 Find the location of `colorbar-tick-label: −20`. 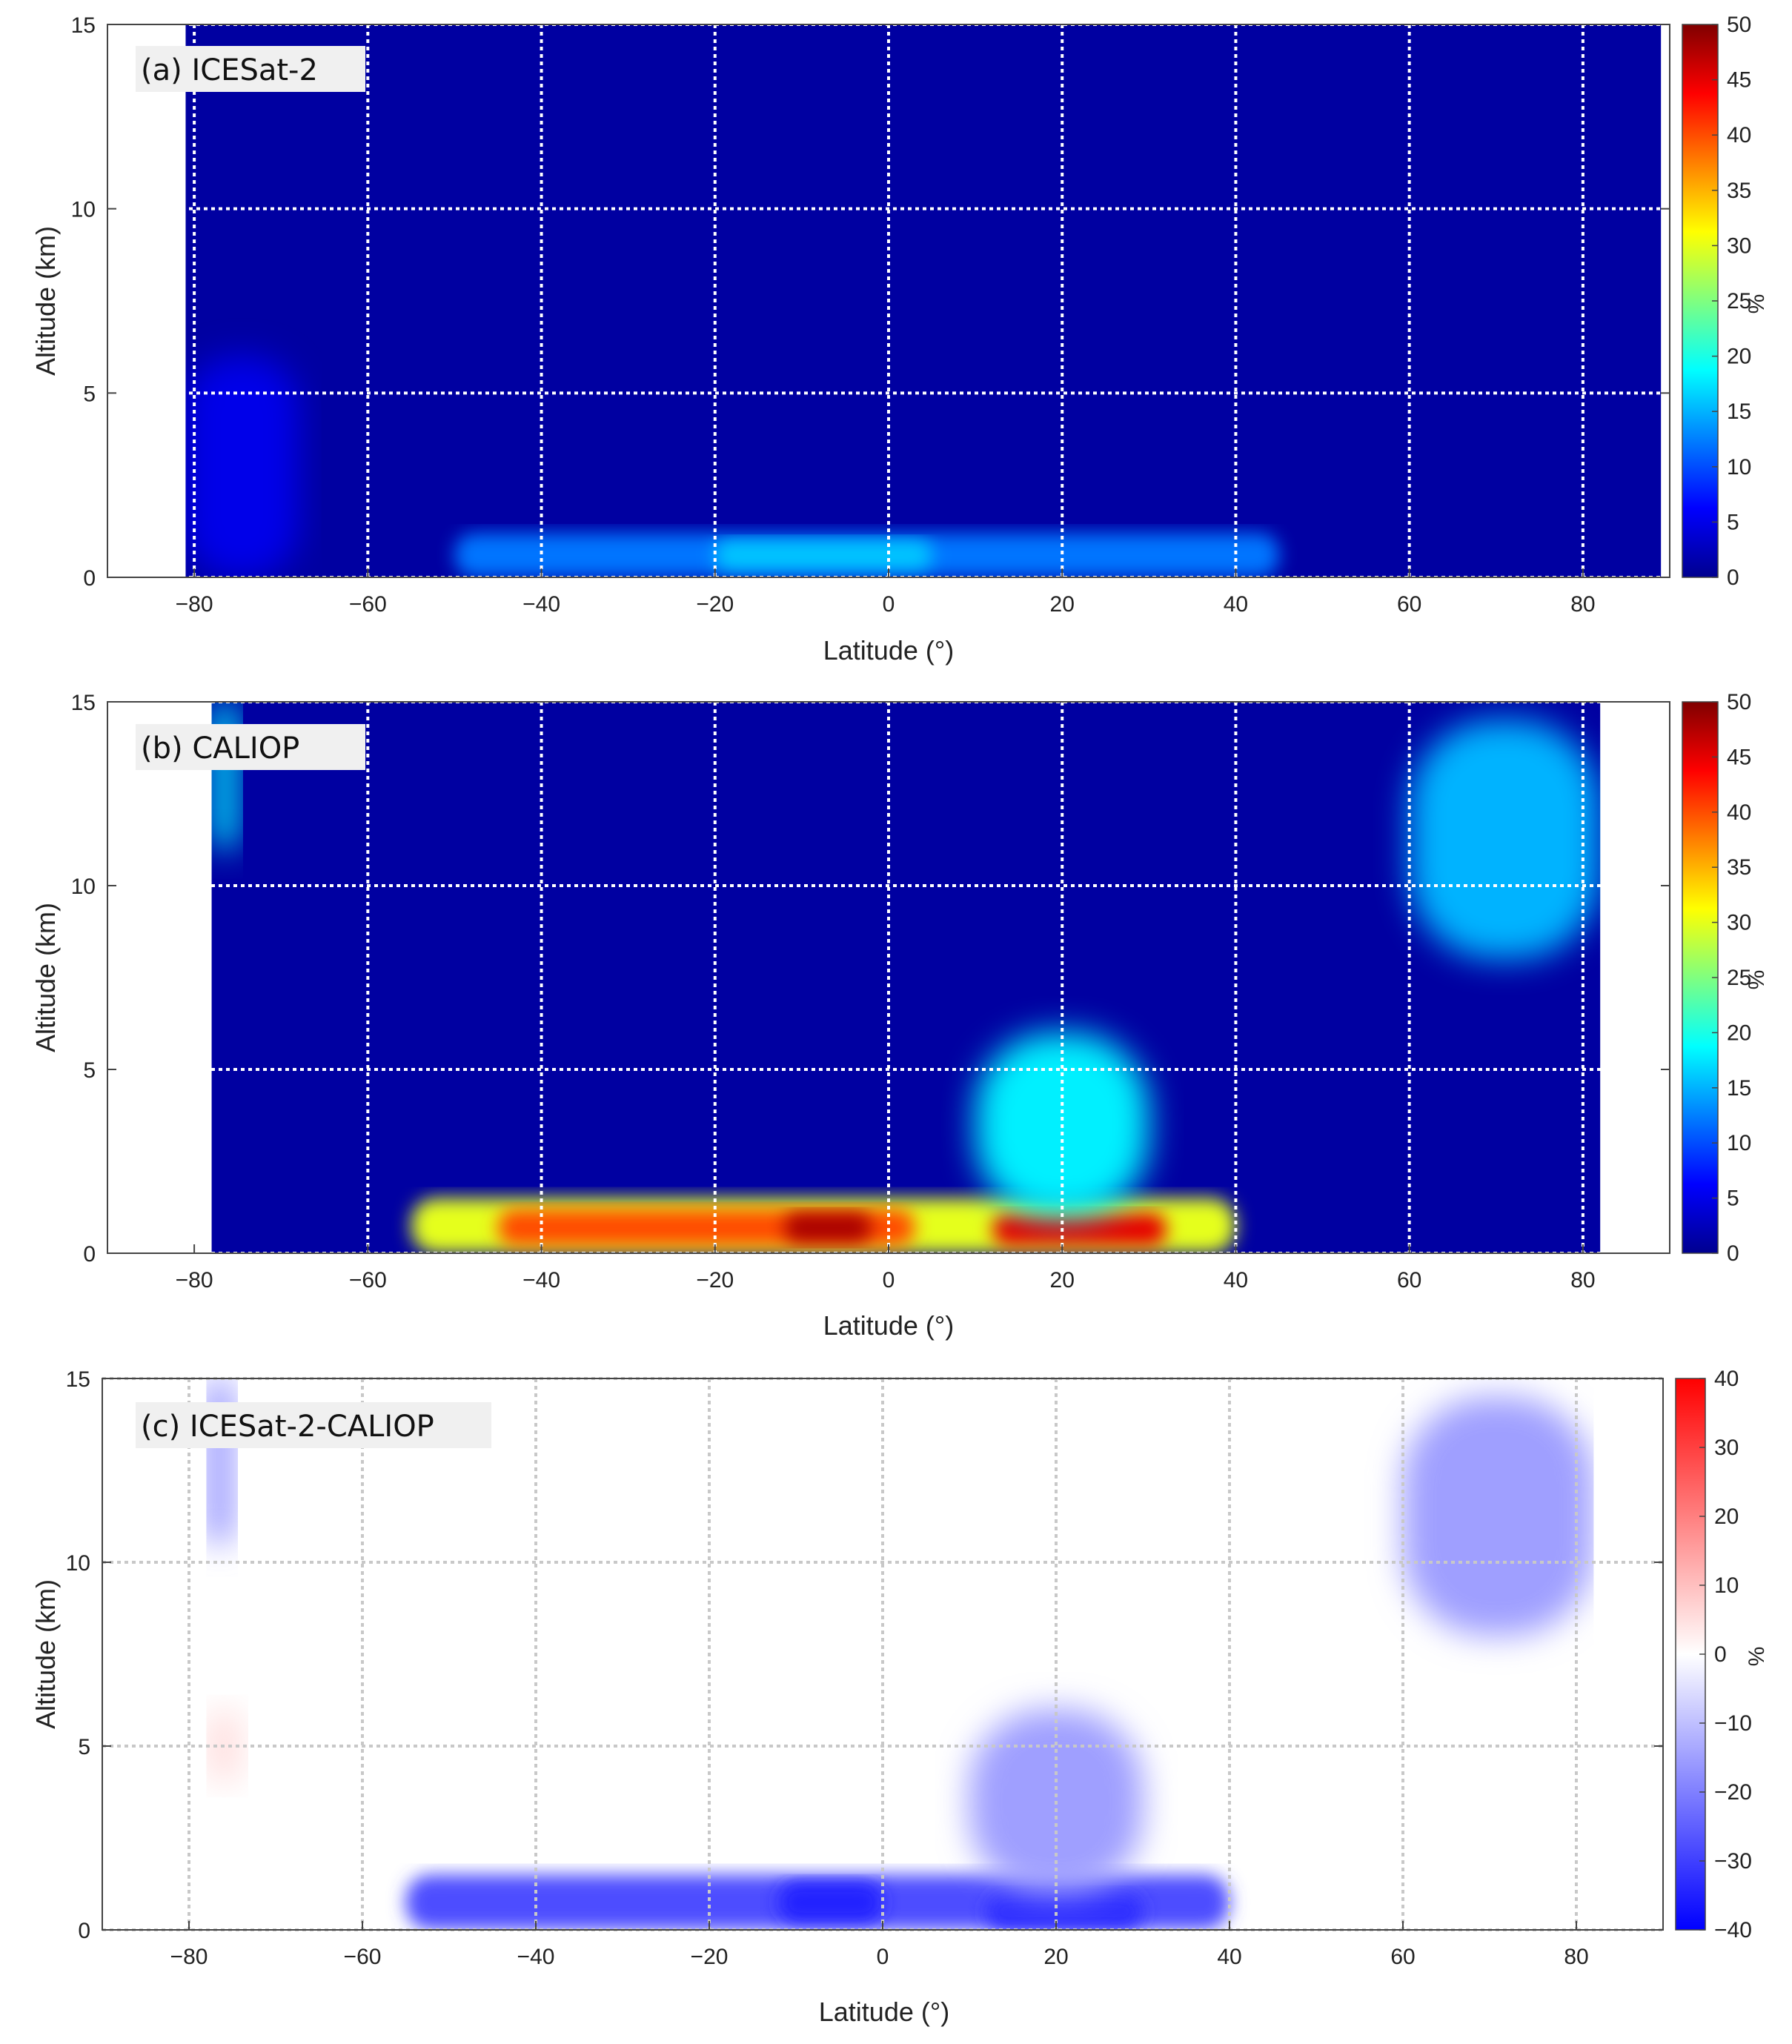

colorbar-tick-label: −20 is located at coordinates (1733, 1792).